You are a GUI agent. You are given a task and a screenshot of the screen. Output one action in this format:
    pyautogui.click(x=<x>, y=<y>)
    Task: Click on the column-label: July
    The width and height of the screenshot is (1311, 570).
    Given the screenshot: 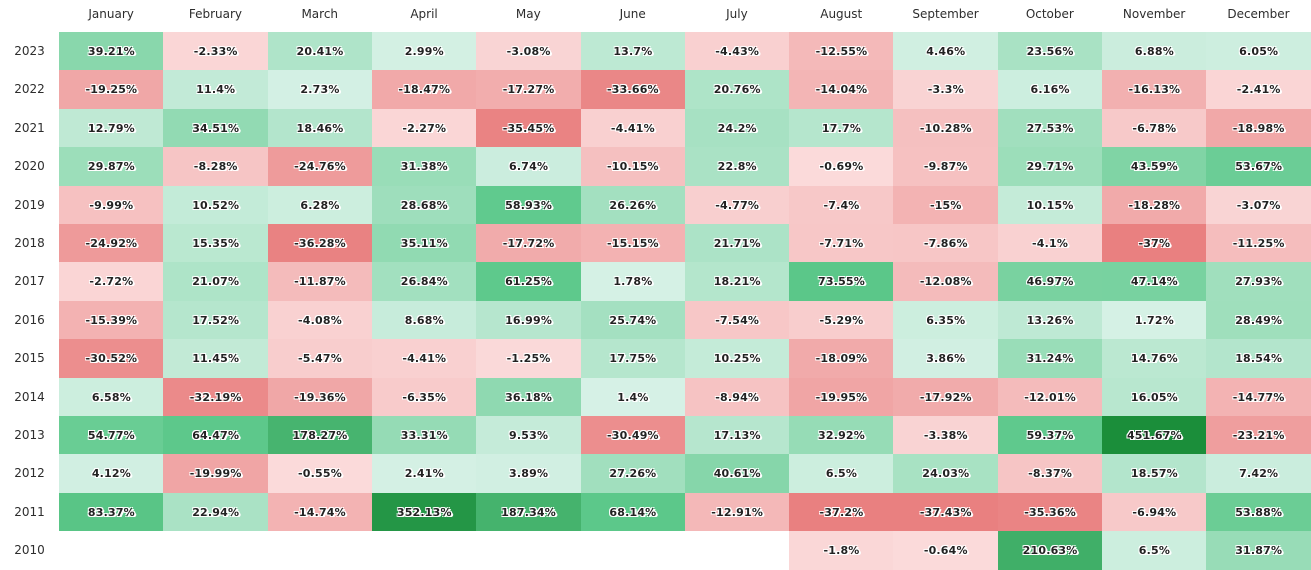 What is the action you would take?
    pyautogui.click(x=737, y=14)
    